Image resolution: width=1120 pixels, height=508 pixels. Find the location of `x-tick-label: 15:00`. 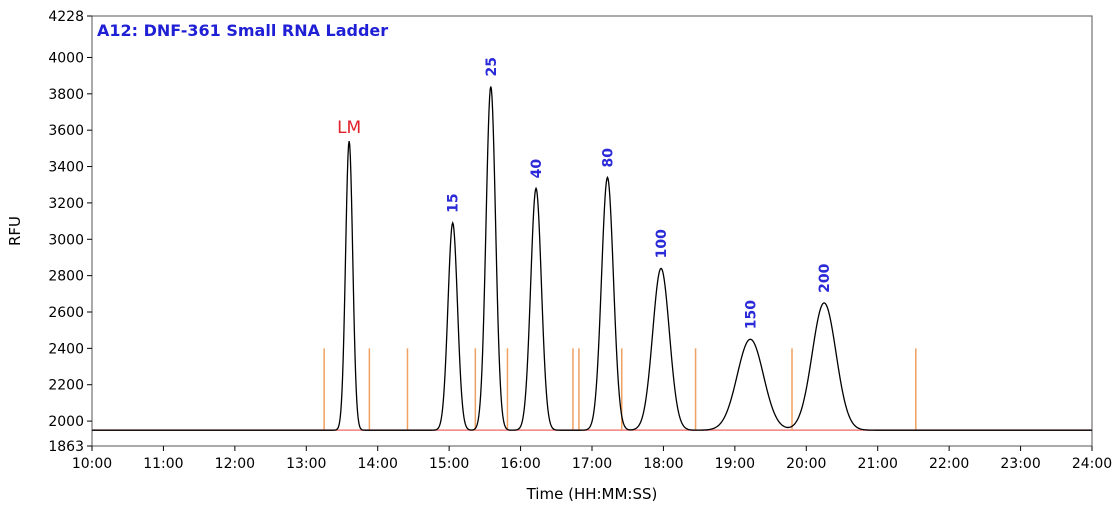

x-tick-label: 15:00 is located at coordinates (449, 464).